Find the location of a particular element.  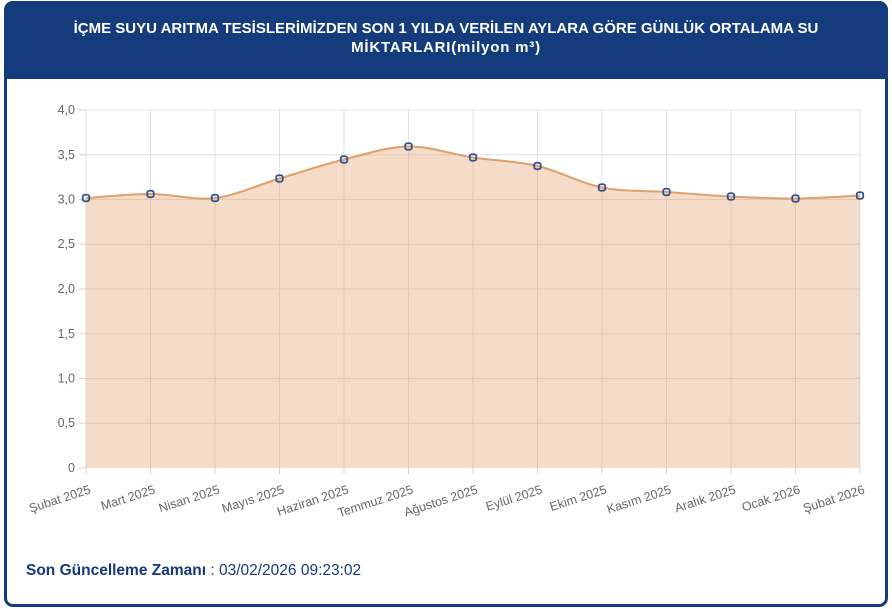

svg-text: Eylül 2025 is located at coordinates (514, 498).